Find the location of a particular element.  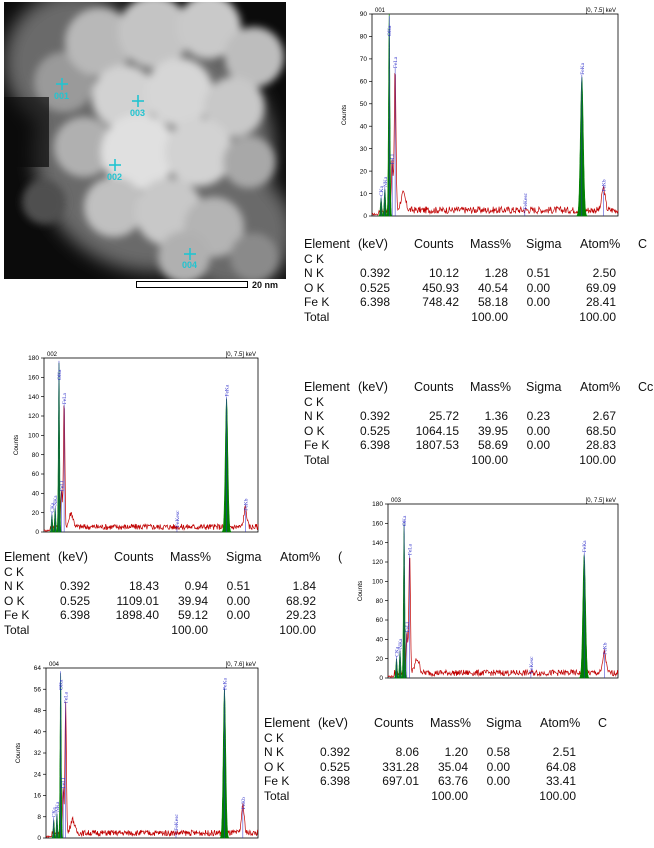

point-marker-002: 002 is located at coordinates (114, 170).